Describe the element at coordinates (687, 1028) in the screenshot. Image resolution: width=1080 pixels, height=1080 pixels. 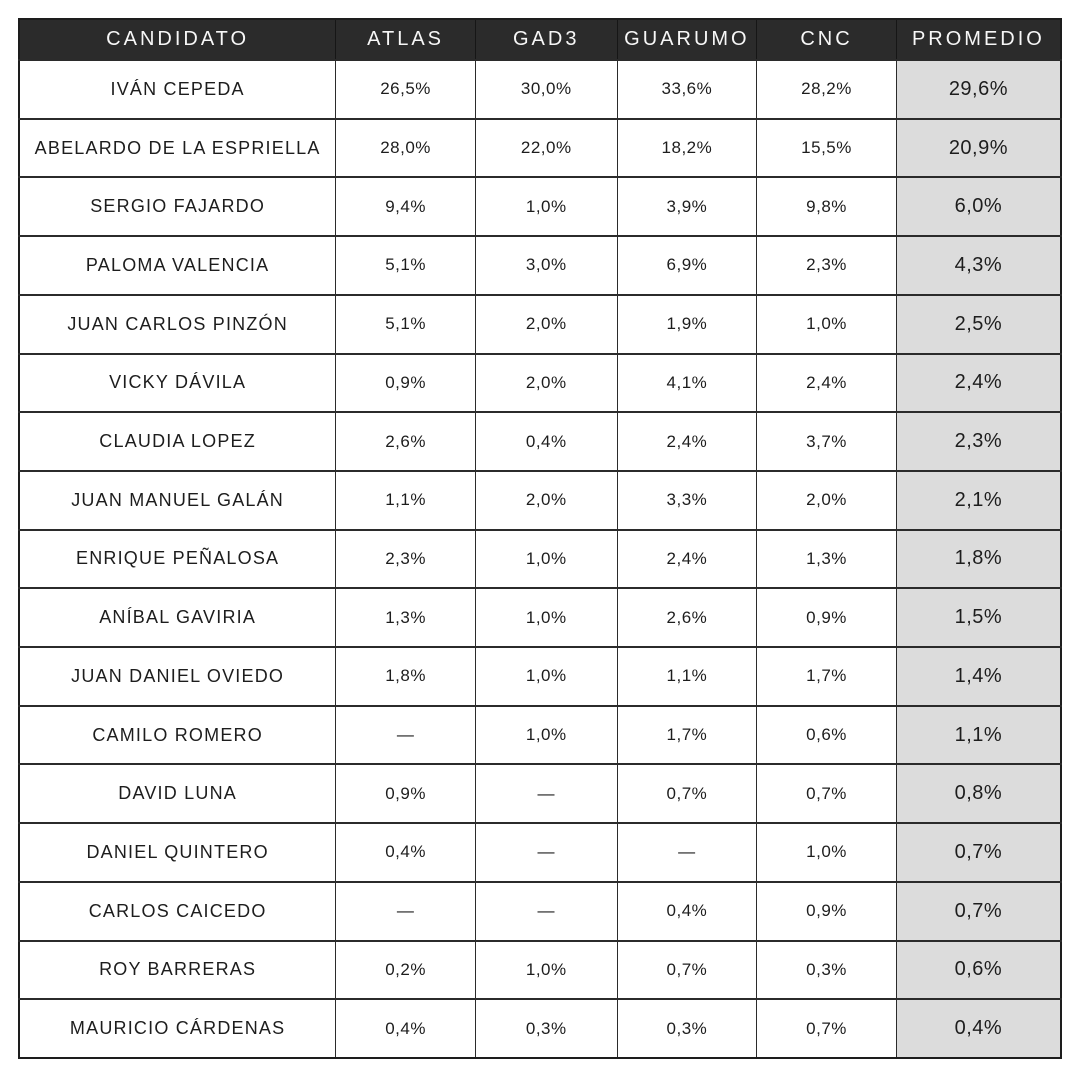
I see `guarumo-value: 0,3%` at that location.